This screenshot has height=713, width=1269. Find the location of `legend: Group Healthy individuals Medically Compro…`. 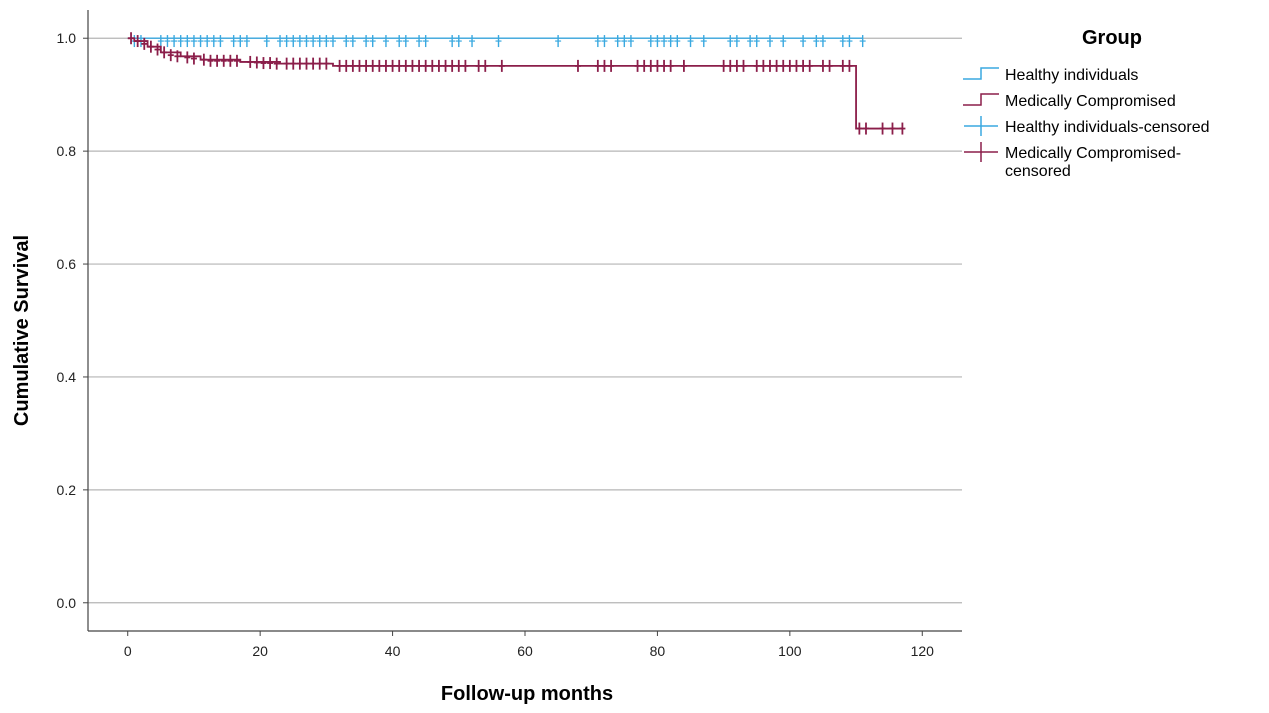

legend: Group Healthy individuals Medically Compro… is located at coordinates (1086, 103).